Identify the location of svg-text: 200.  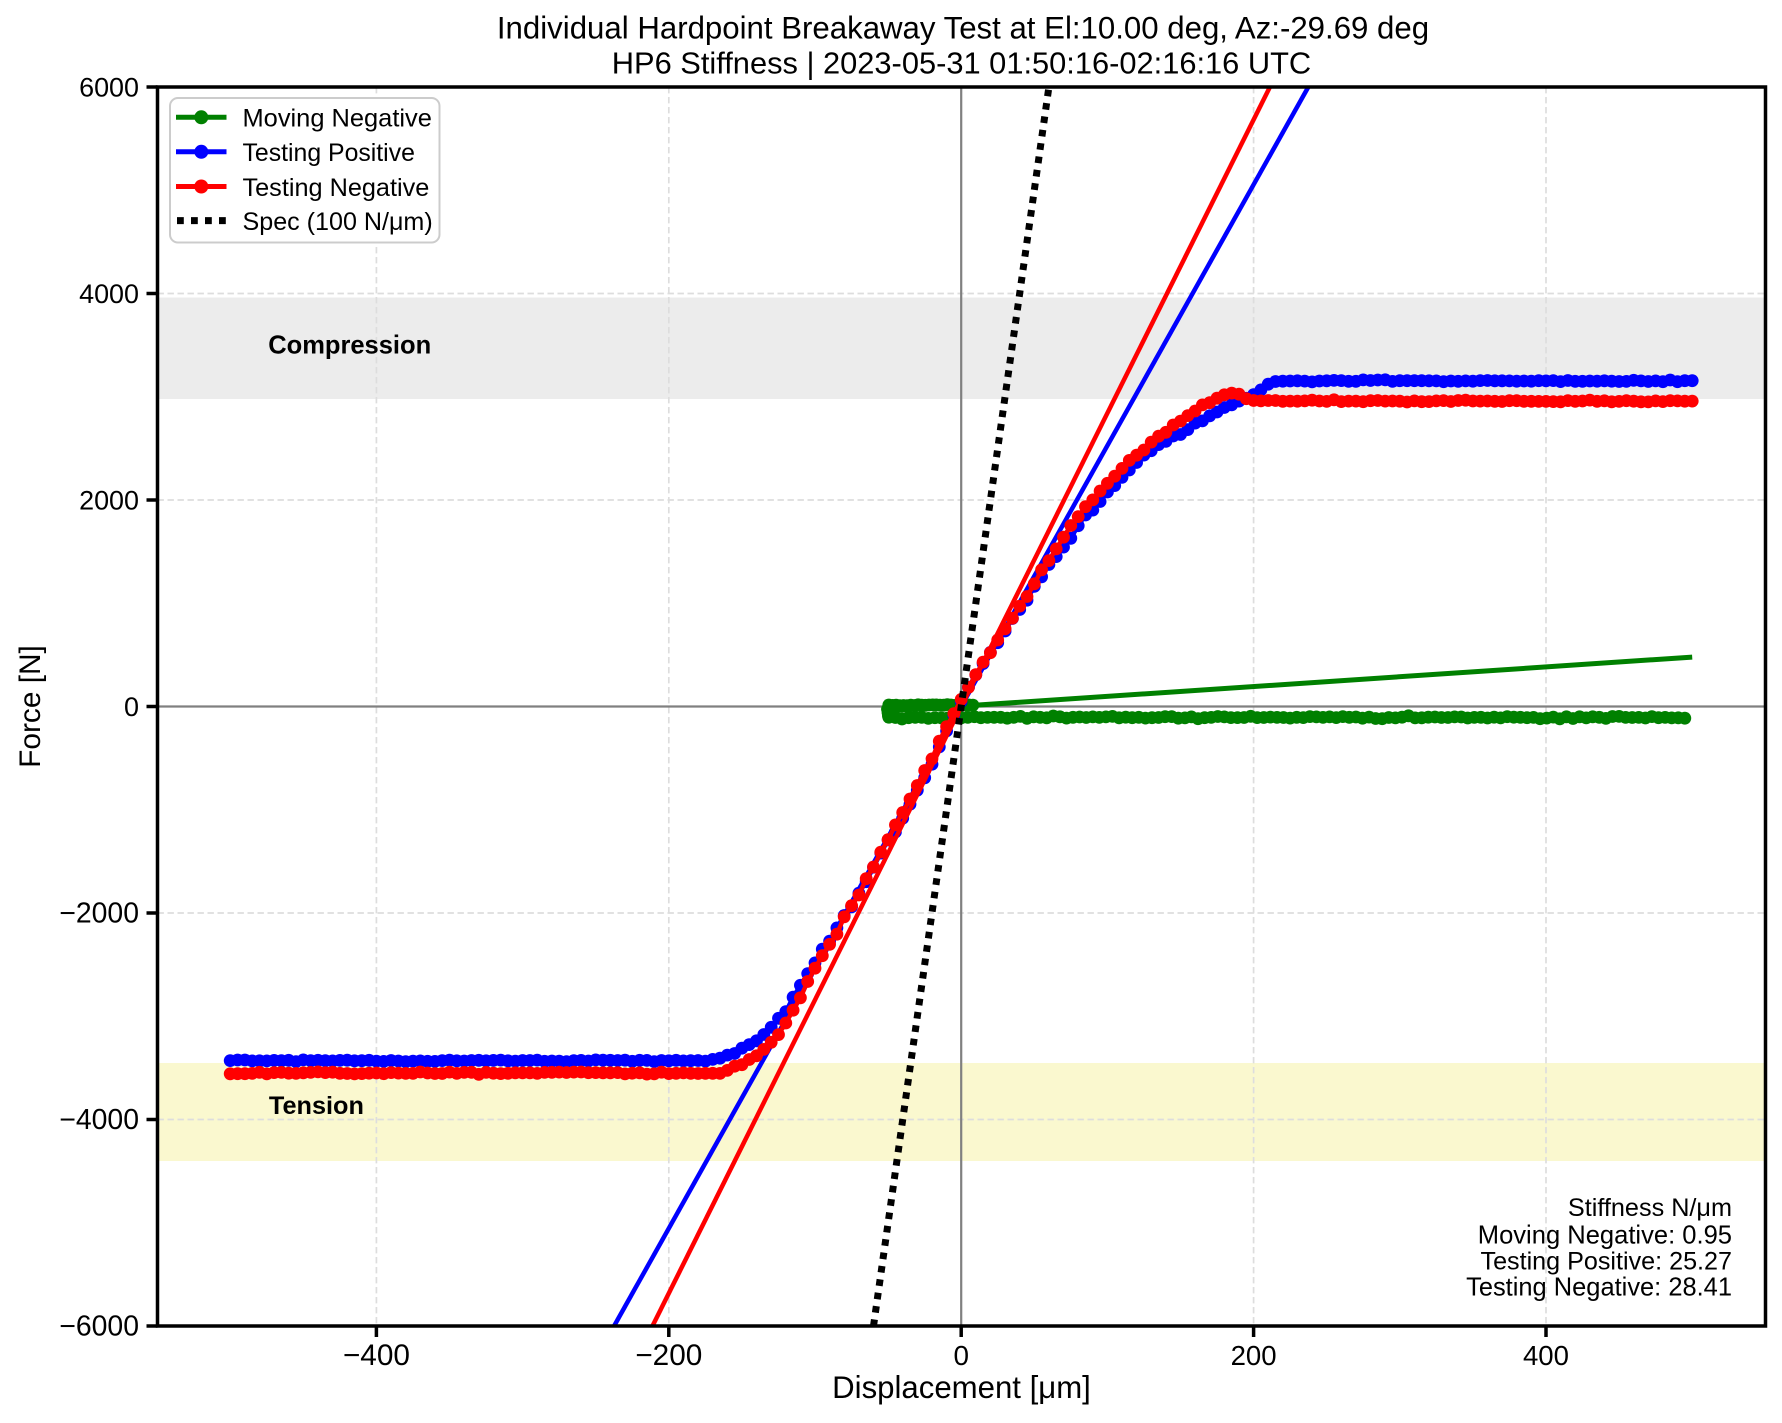
(1254, 1355).